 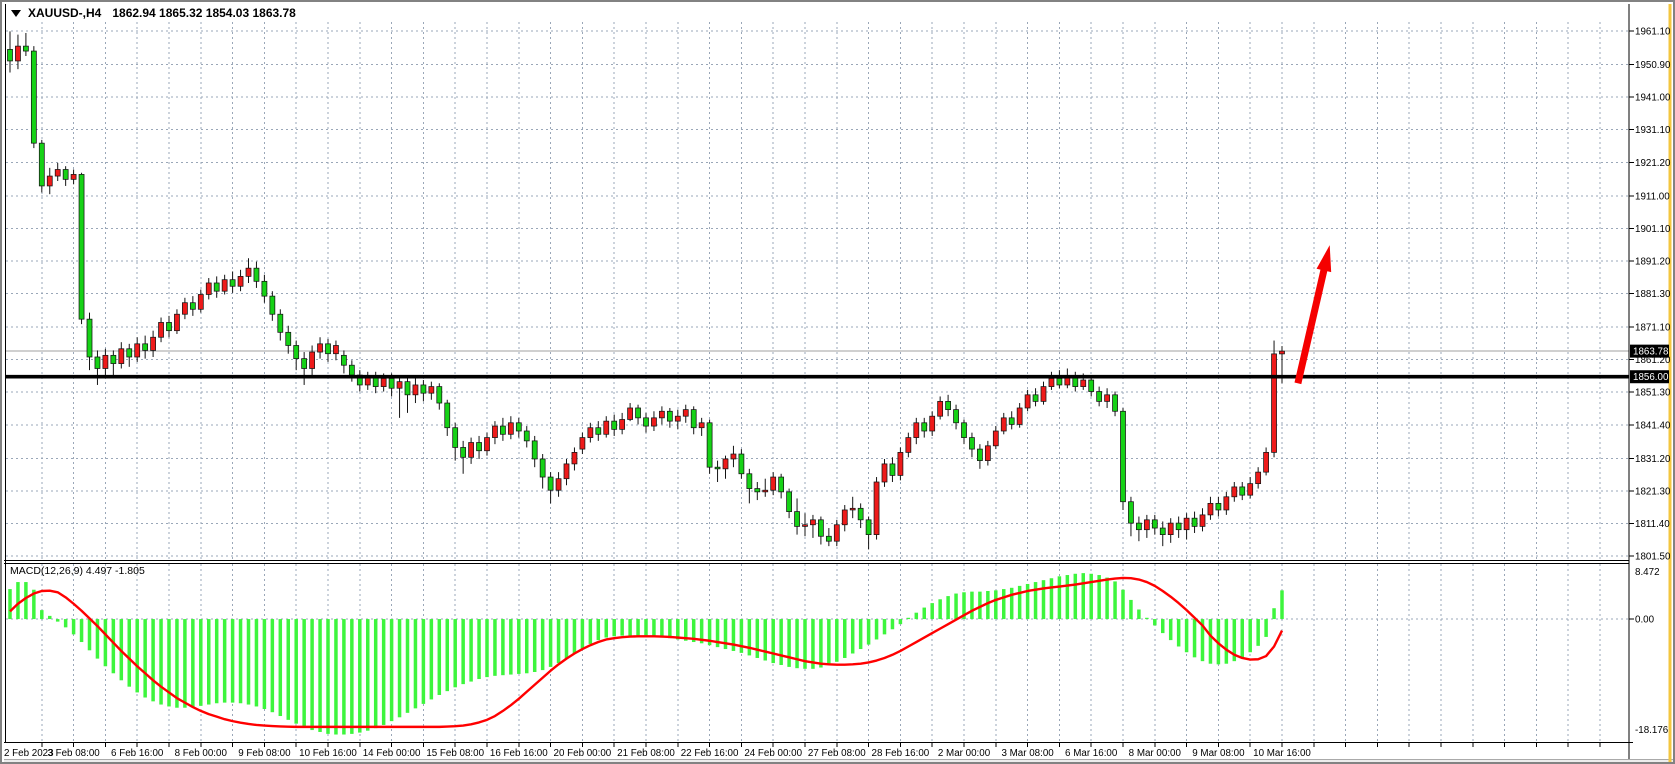 What do you see at coordinates (838, 761) in the screenshot?
I see `bottom-strip` at bounding box center [838, 761].